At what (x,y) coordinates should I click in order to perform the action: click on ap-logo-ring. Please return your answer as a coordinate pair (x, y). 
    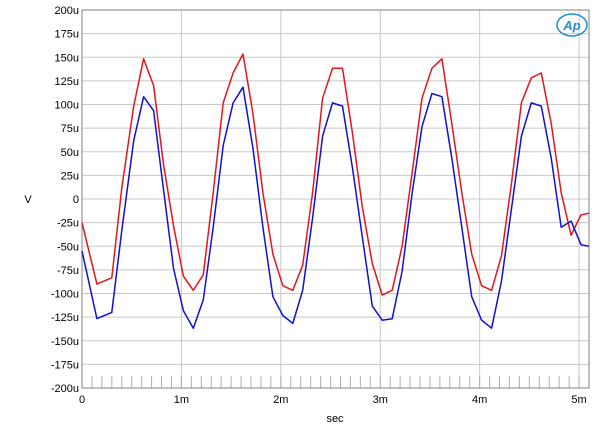
    Looking at the image, I should click on (572, 25).